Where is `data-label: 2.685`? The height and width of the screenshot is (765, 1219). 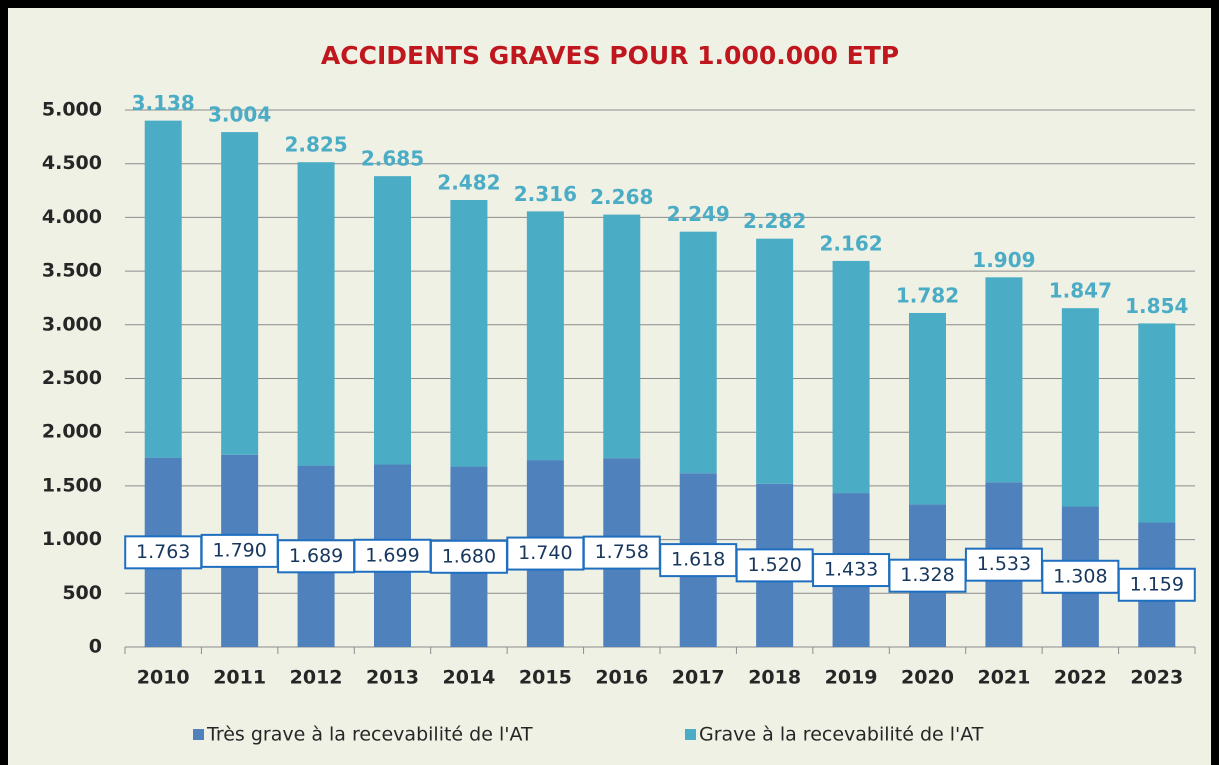 data-label: 2.685 is located at coordinates (392, 159).